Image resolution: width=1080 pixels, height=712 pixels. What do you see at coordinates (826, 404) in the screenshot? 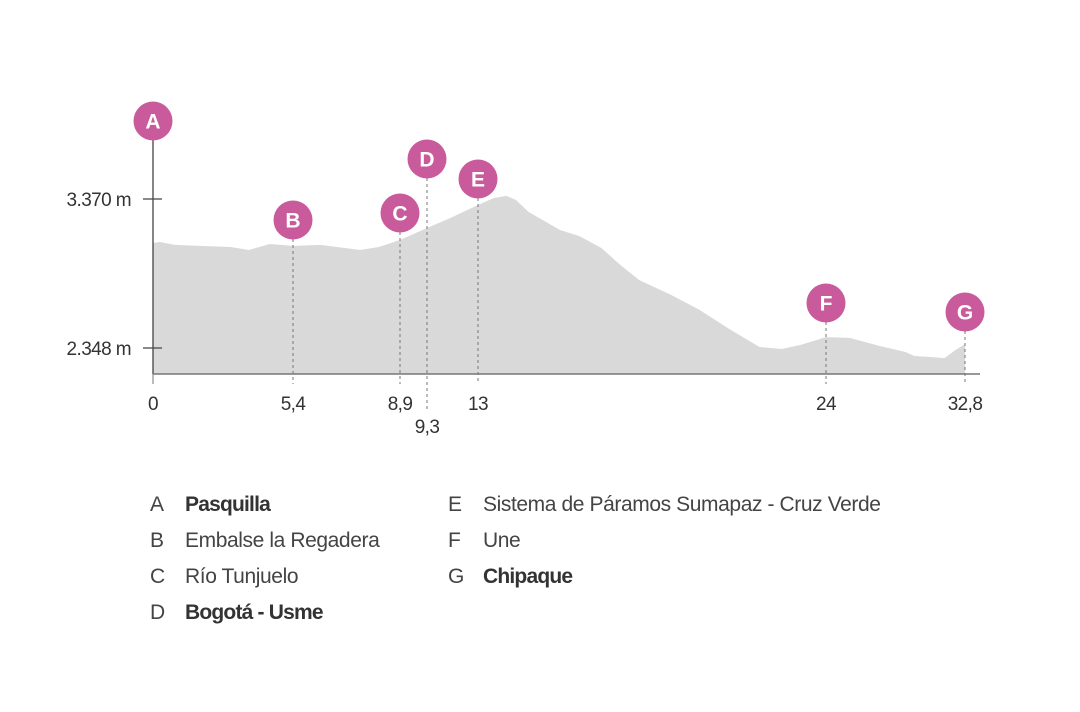
I see `x-tick-label: 24` at bounding box center [826, 404].